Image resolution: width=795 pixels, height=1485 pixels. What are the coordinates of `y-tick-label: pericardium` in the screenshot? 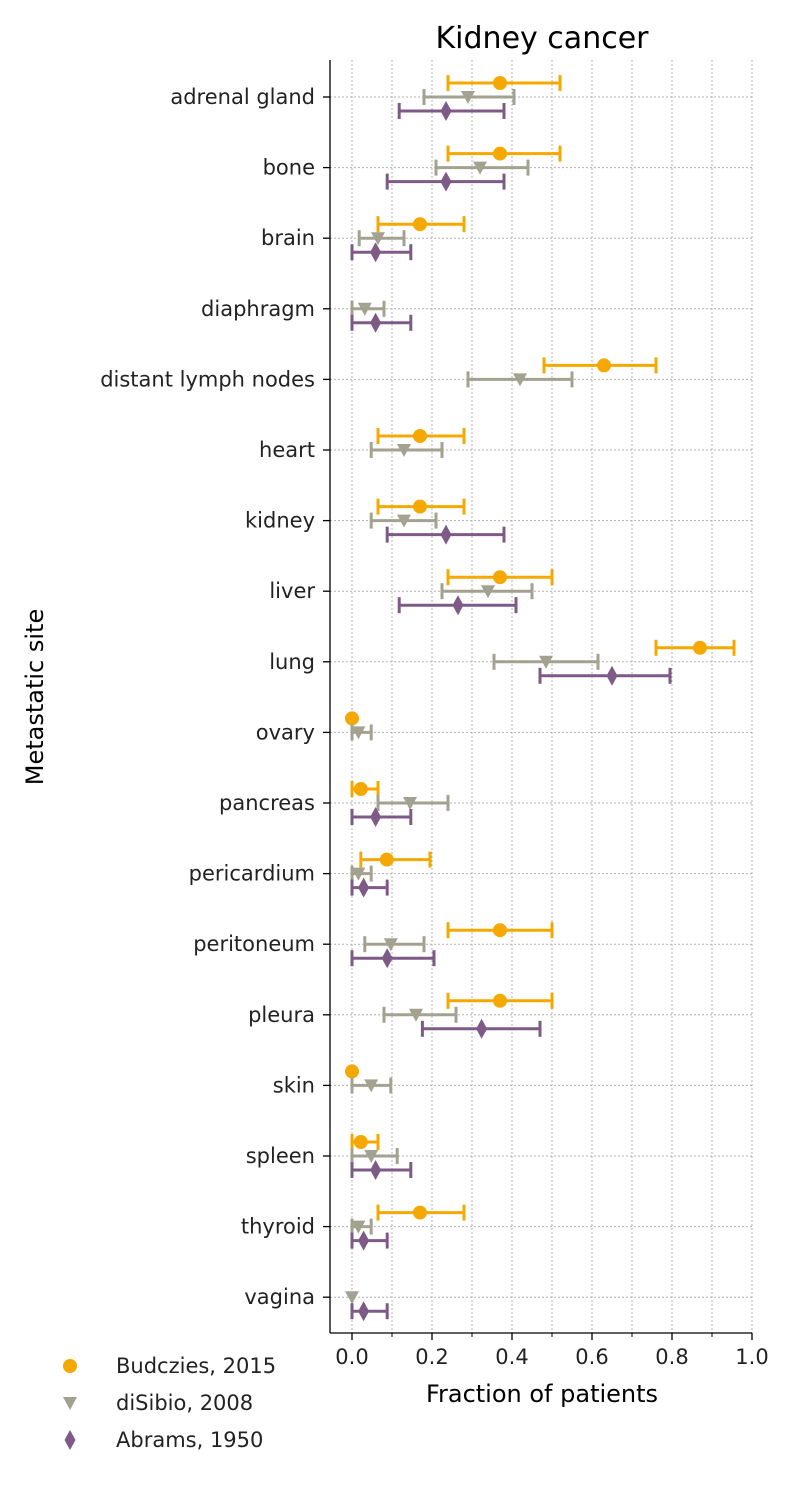 It's located at (252, 874).